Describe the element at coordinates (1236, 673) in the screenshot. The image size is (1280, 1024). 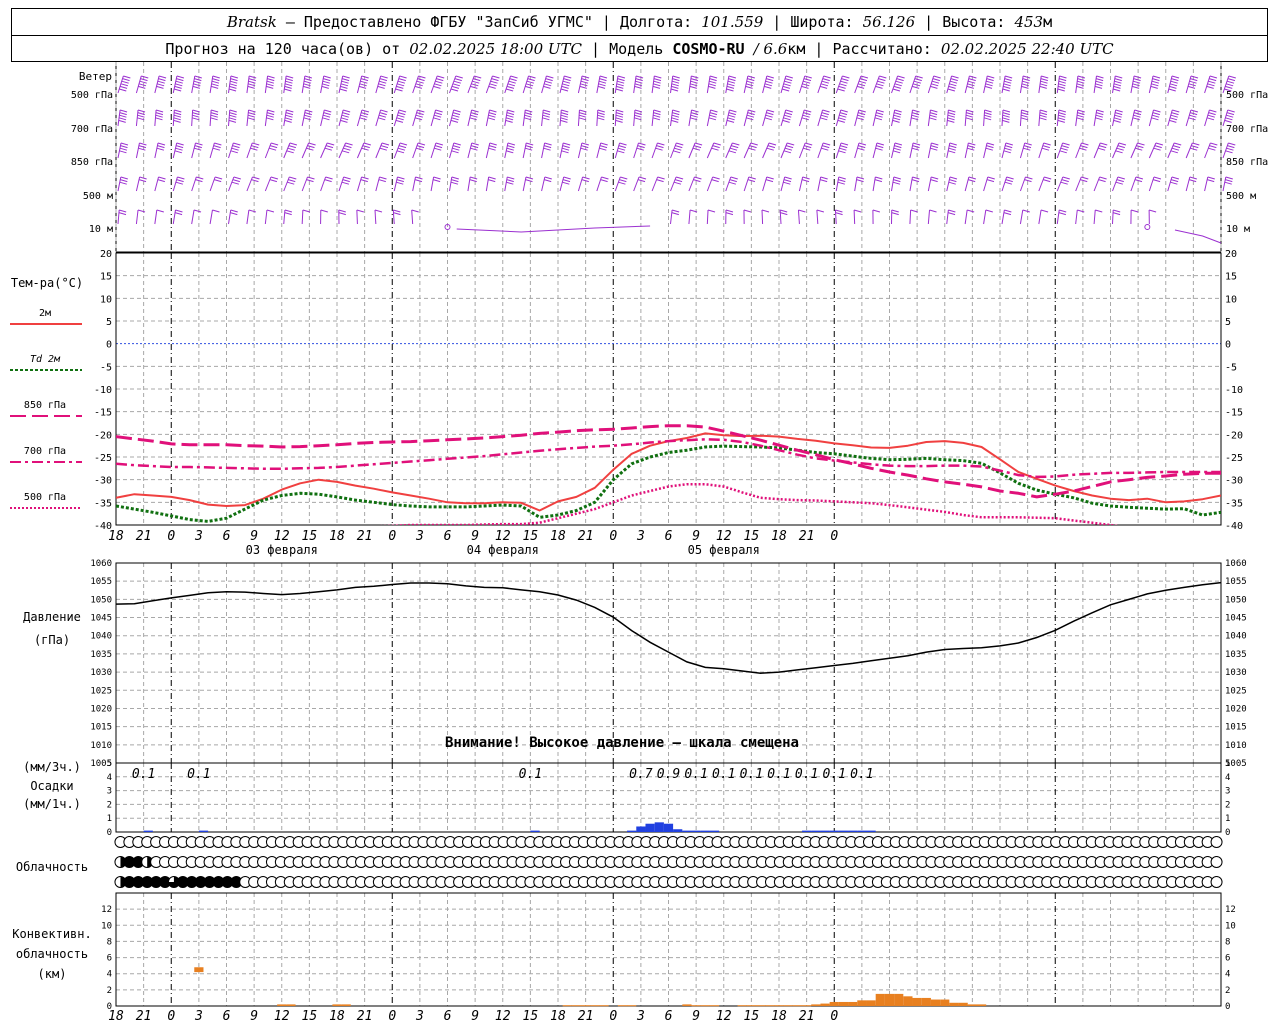
I see `pressure-tick-right: 1030` at that location.